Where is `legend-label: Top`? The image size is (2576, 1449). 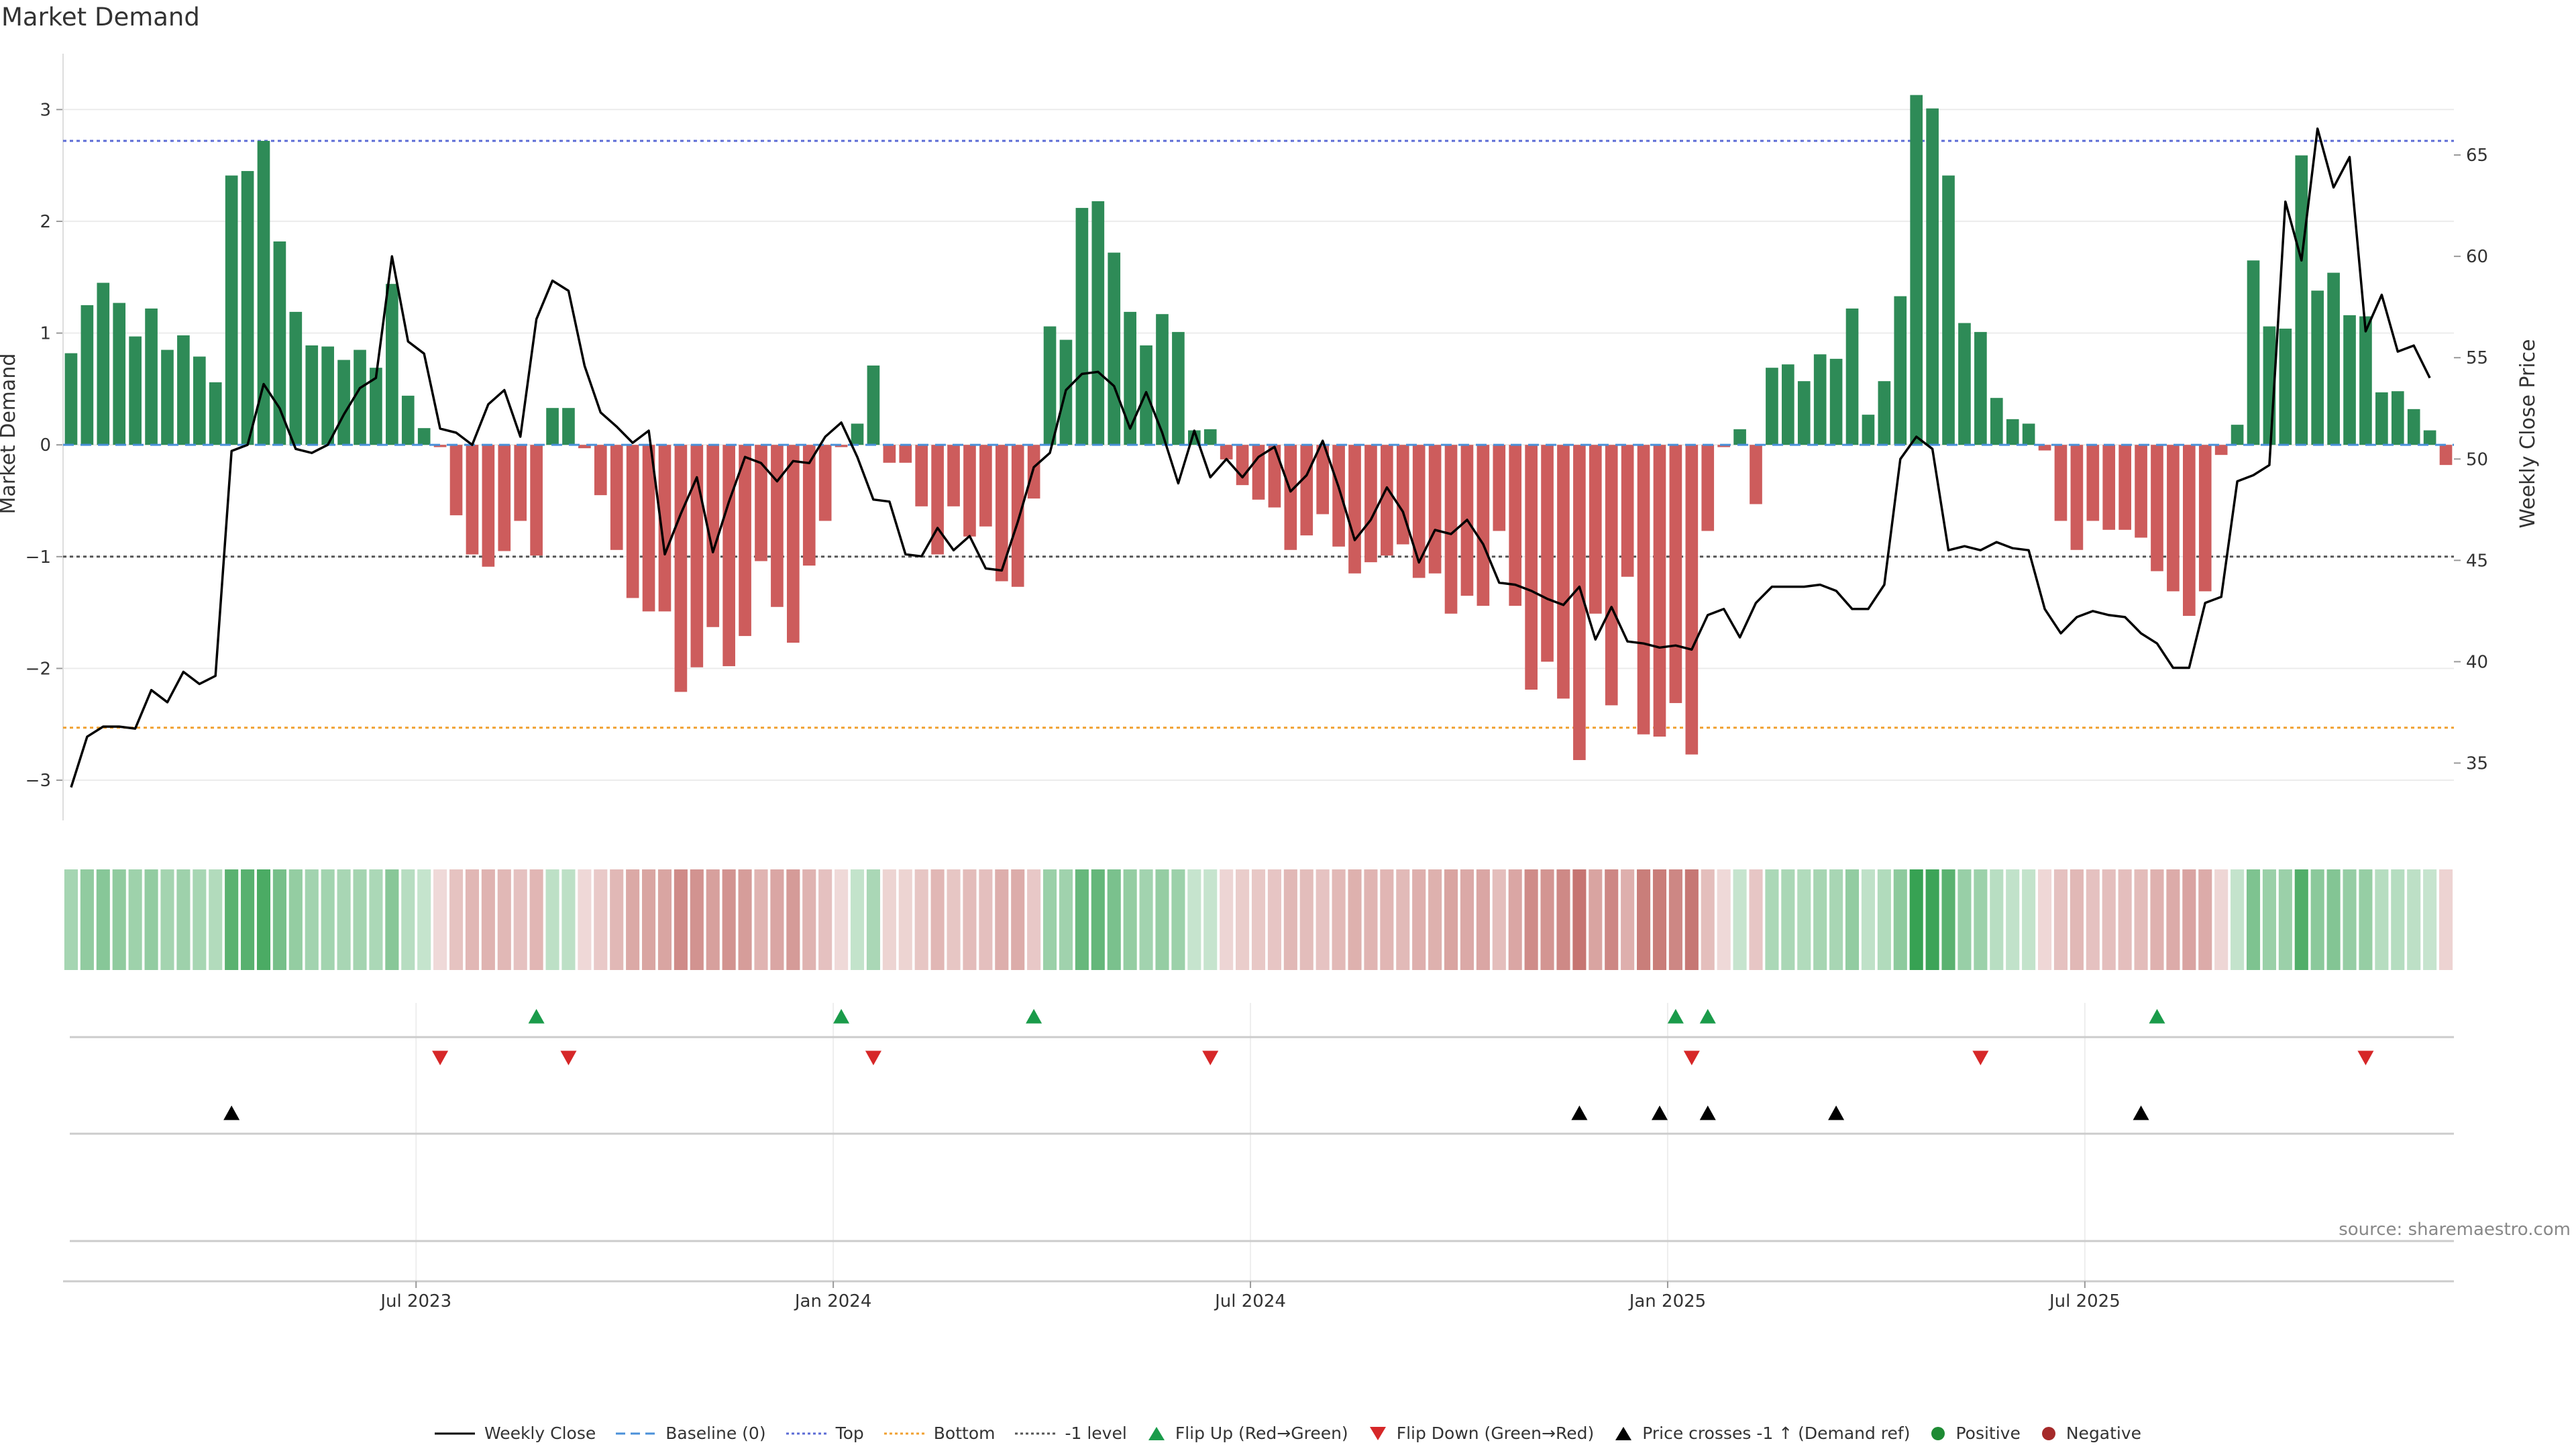 legend-label: Top is located at coordinates (849, 1433).